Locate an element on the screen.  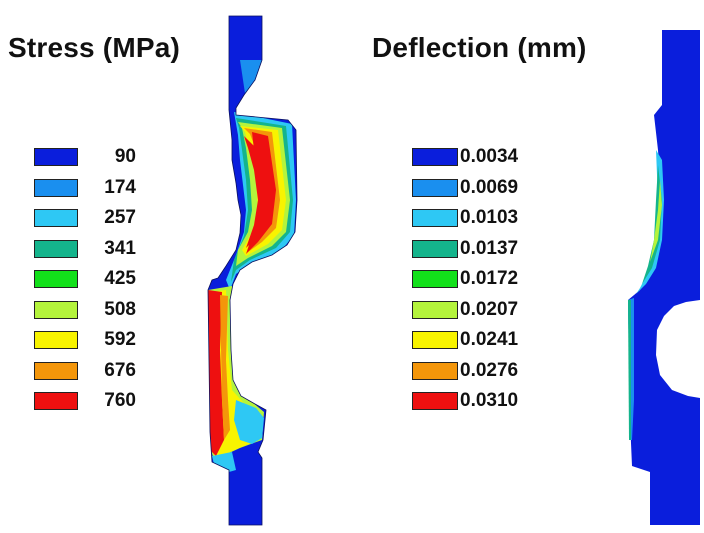
deflection-legend-label: 0.0207 is located at coordinates (489, 309).